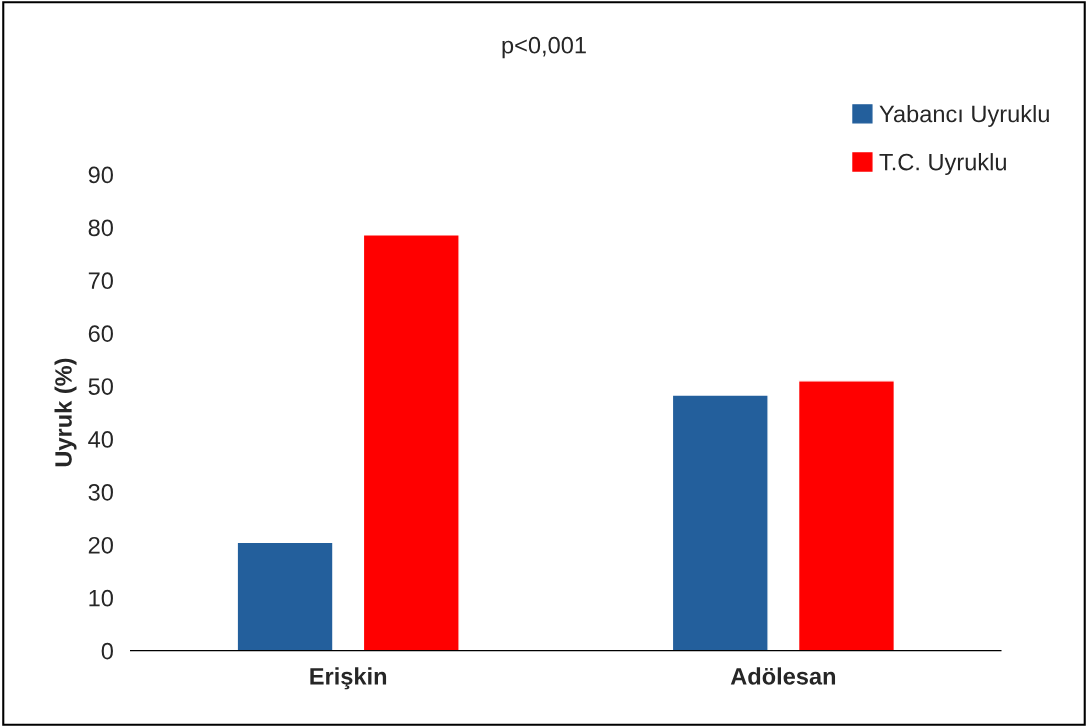 Image resolution: width=1088 pixels, height=727 pixels. I want to click on x-tick-label: Adölesan, so click(783, 676).